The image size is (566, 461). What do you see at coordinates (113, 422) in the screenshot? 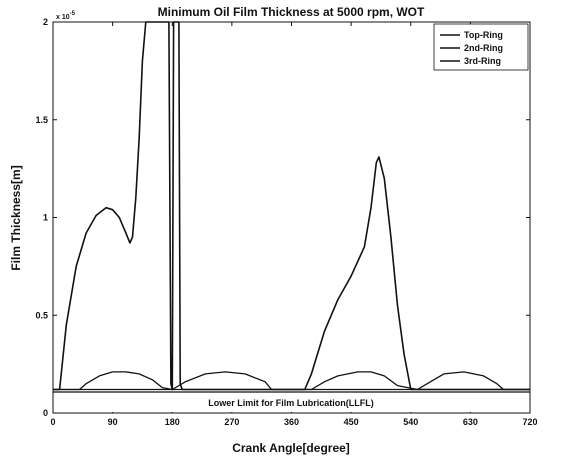
I see `x-tick-label: 90` at bounding box center [113, 422].